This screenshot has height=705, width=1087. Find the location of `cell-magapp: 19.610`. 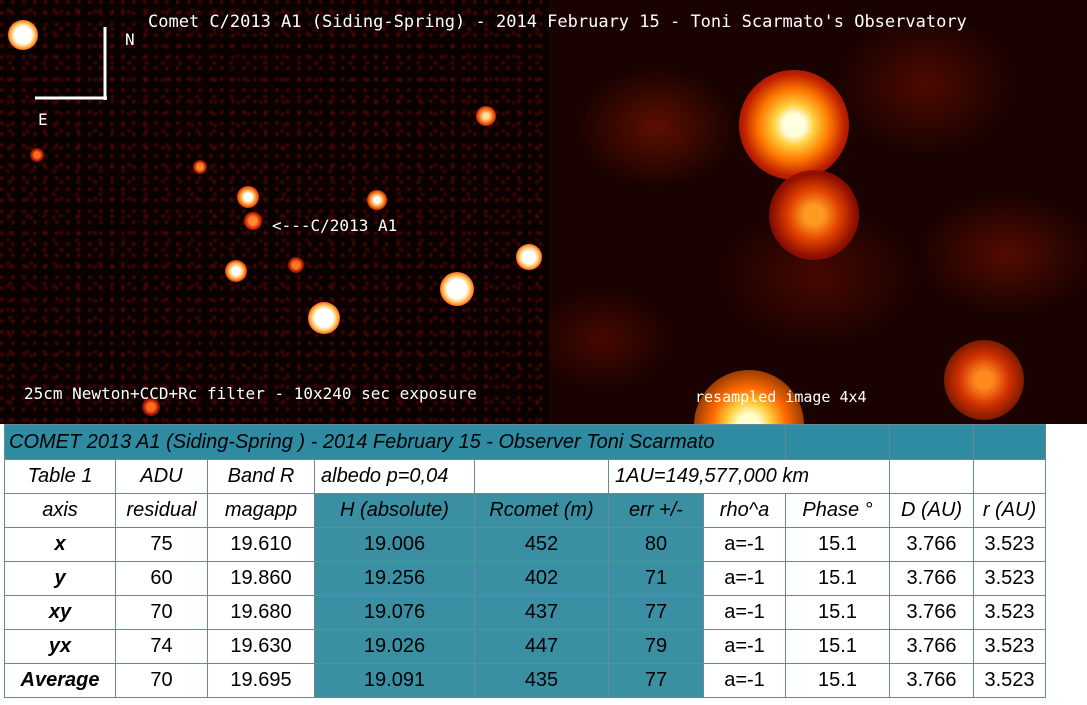

cell-magapp: 19.610 is located at coordinates (261, 544).